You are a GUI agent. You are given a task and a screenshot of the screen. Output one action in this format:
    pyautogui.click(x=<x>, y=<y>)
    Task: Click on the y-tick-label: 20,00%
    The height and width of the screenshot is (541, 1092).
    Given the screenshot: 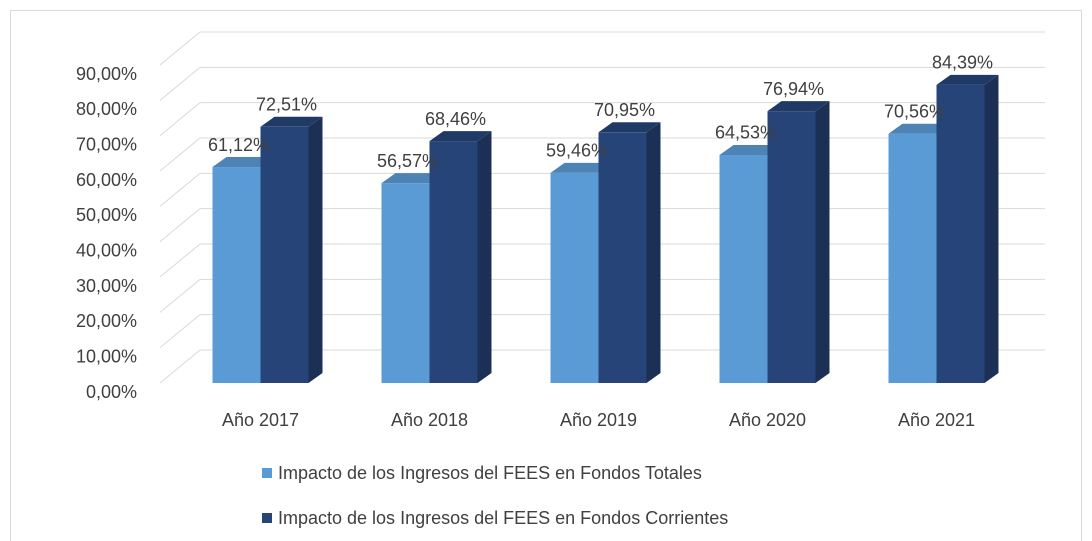 What is the action you would take?
    pyautogui.click(x=106, y=321)
    